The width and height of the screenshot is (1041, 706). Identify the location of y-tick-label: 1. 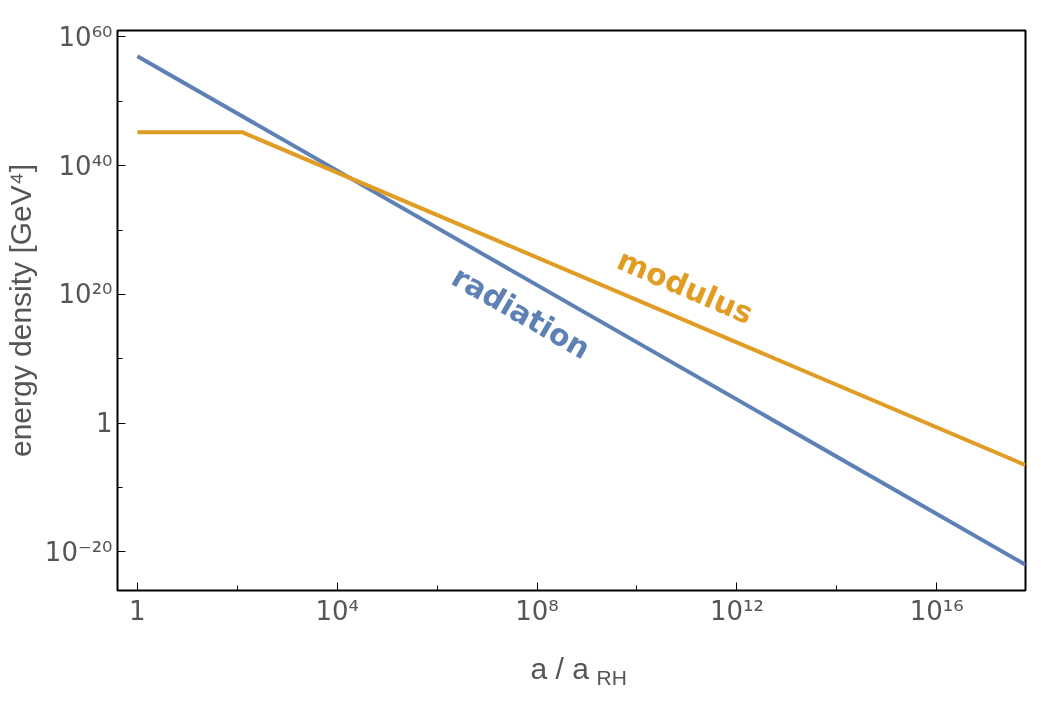
(104, 423).